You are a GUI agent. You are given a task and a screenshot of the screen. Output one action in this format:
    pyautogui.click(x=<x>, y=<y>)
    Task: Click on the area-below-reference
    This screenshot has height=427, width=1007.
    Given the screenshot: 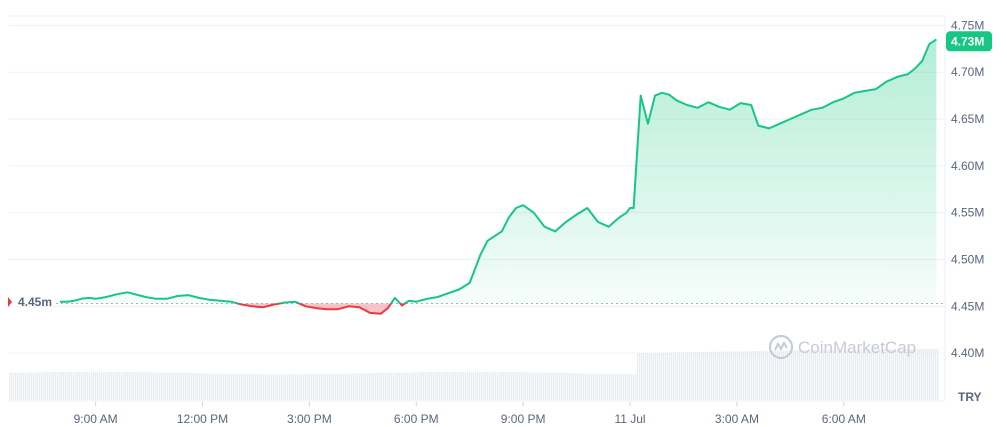 What is the action you would take?
    pyautogui.click(x=321, y=308)
    